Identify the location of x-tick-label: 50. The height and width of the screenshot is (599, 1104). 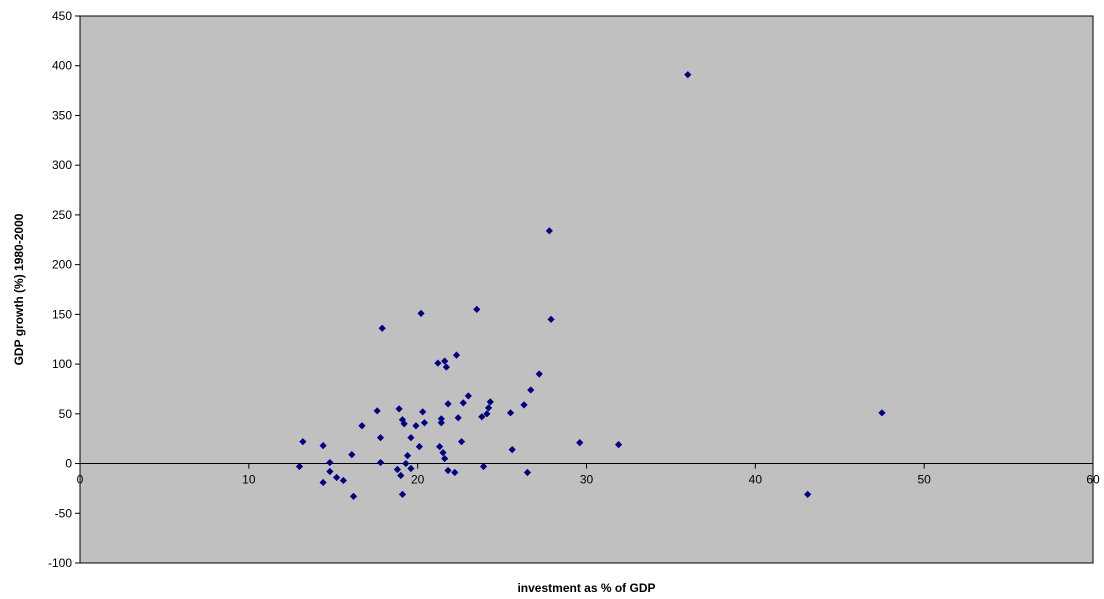
(924, 480).